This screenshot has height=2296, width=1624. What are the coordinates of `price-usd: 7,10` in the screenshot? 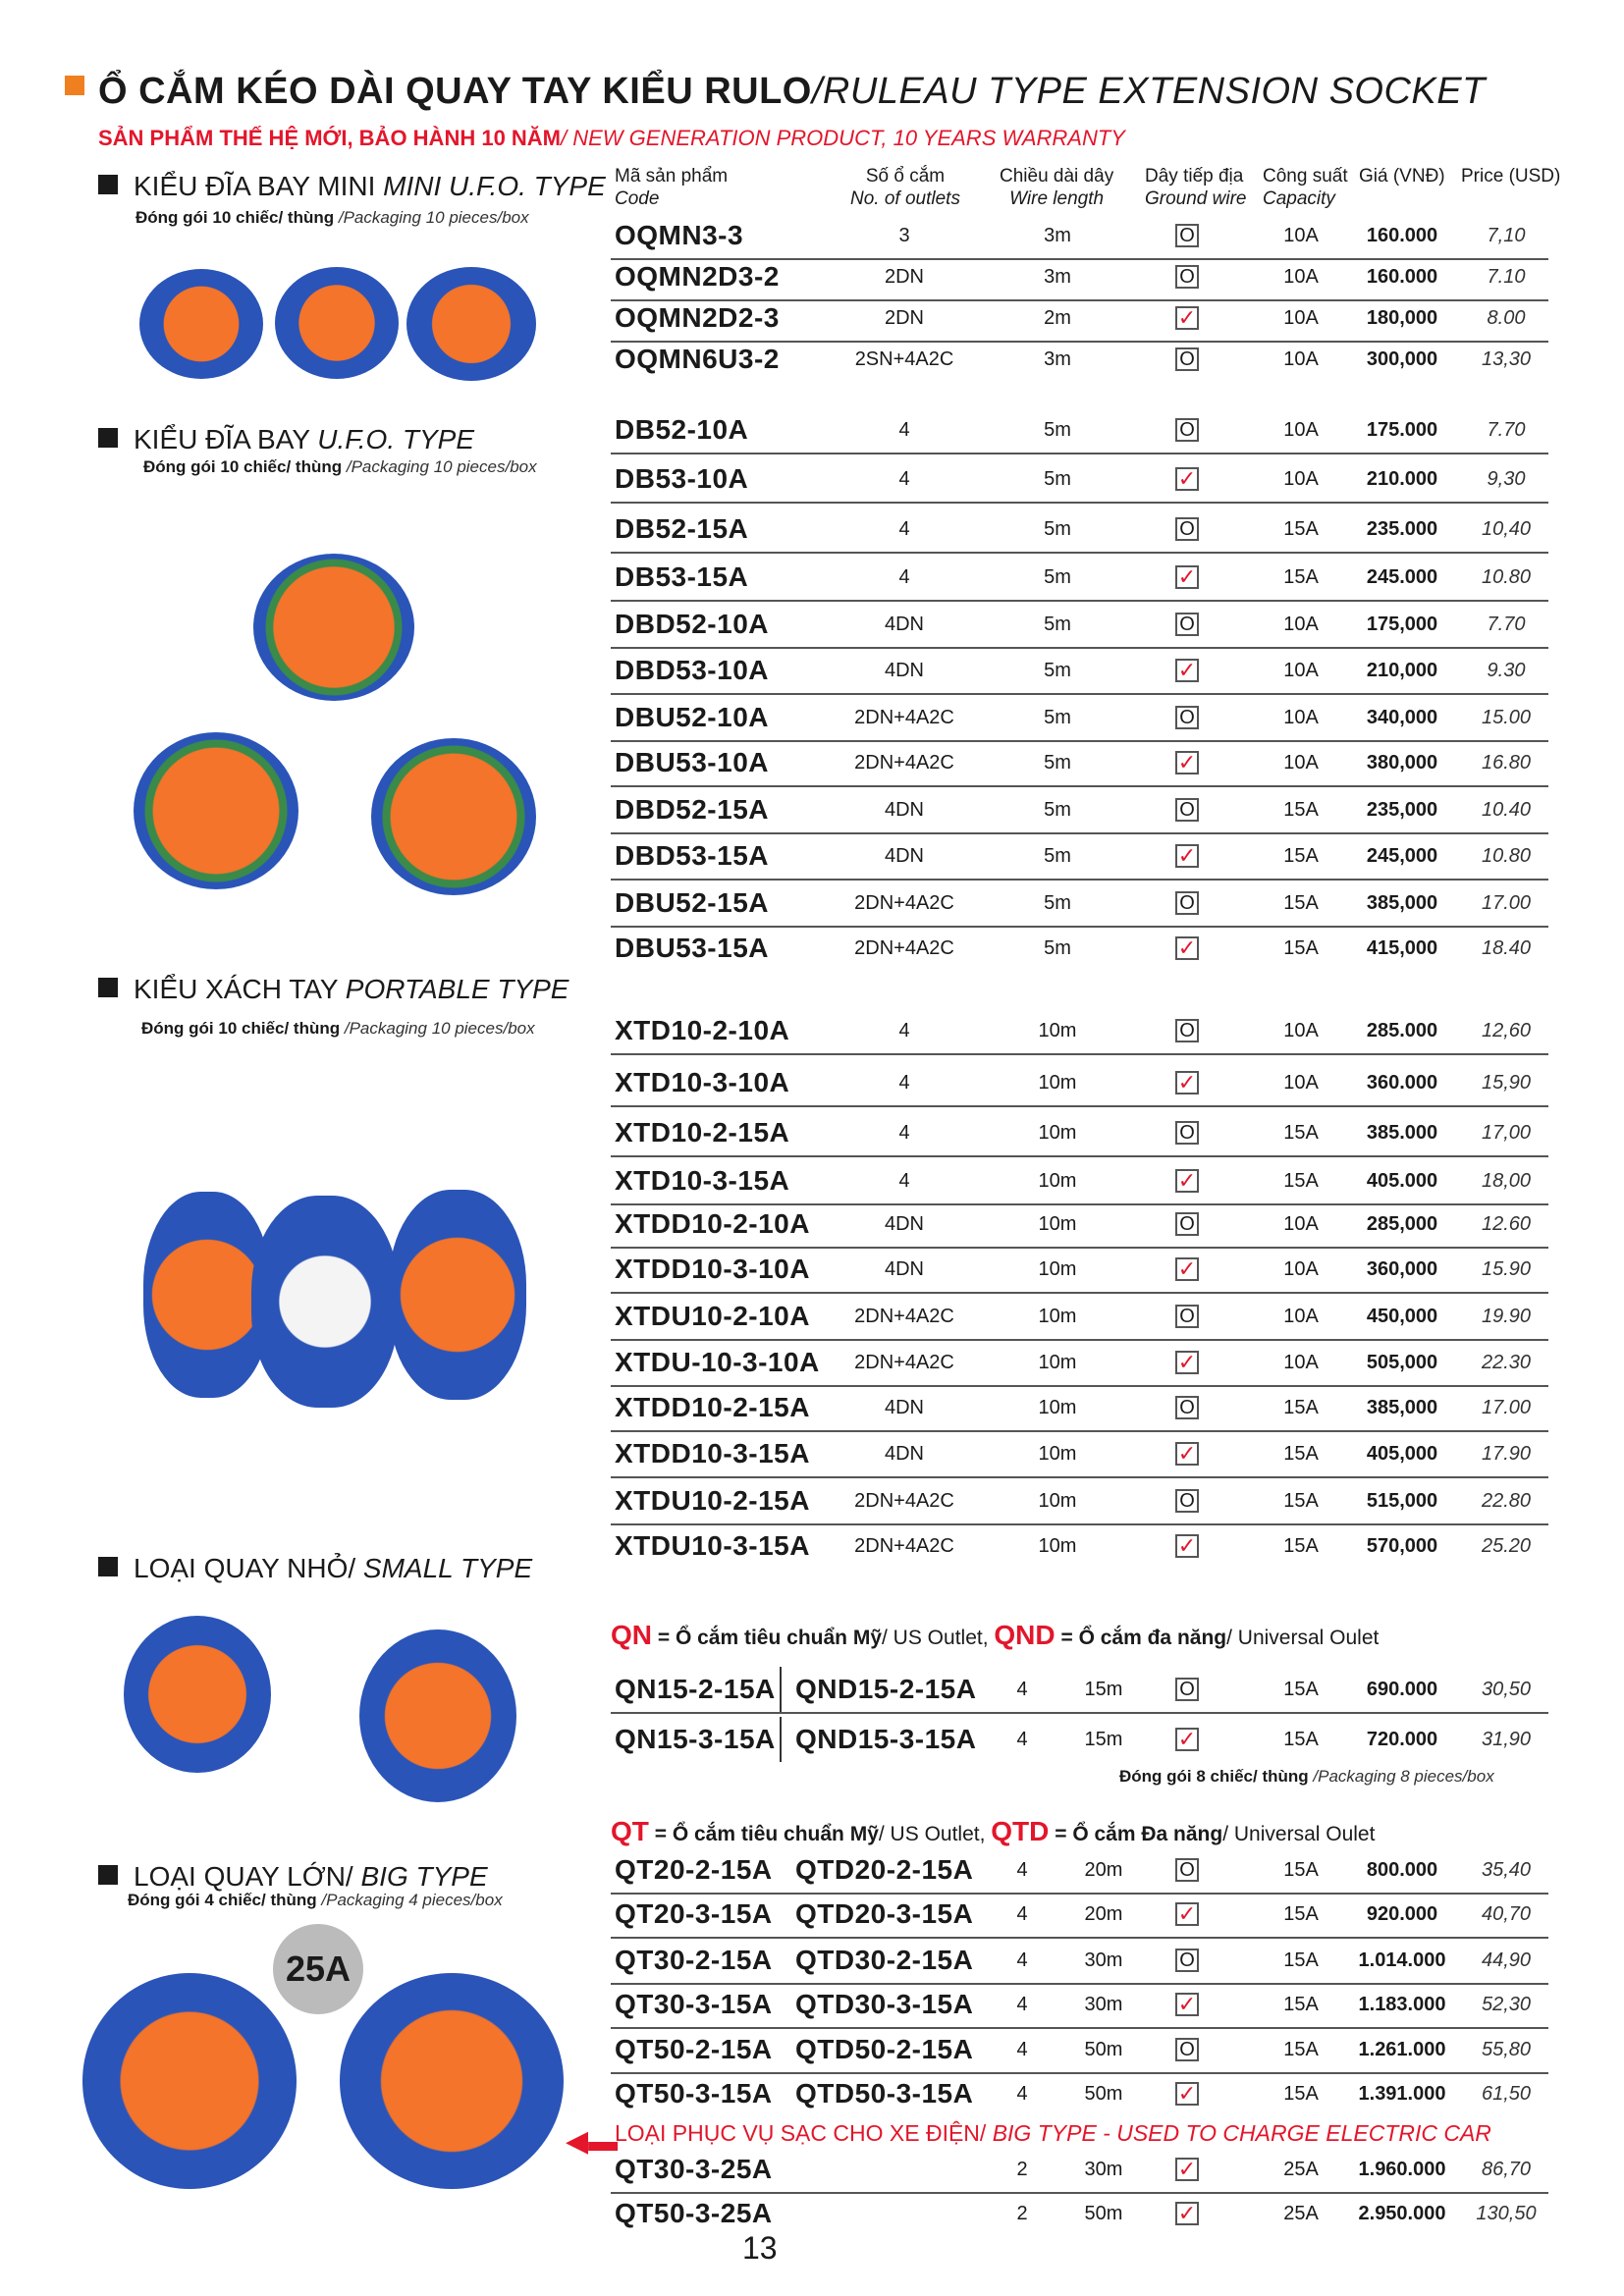 It's located at (1506, 235).